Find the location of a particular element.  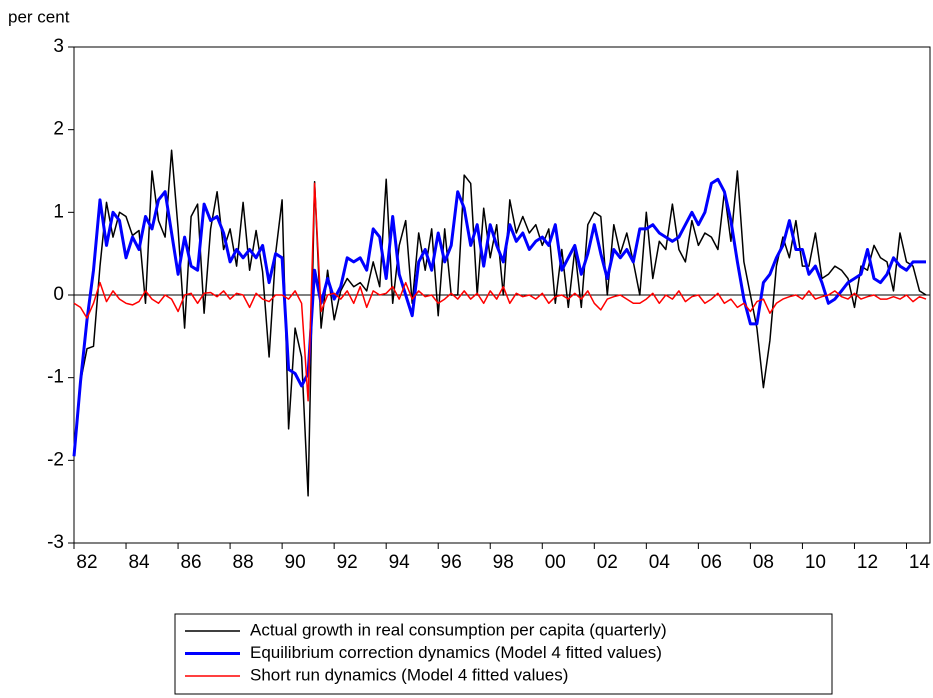

y-tick-label: -1 is located at coordinates (55, 377).